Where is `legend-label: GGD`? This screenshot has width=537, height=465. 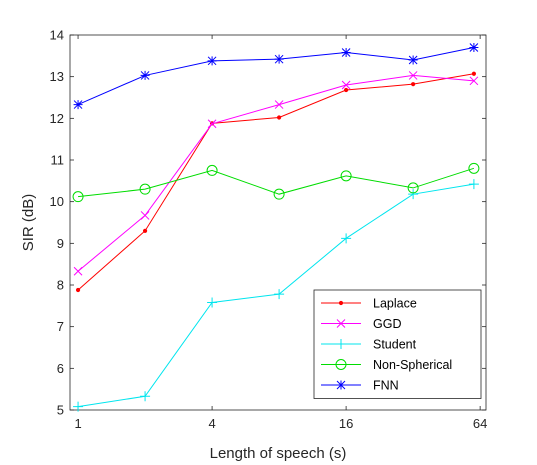
legend-label: GGD is located at coordinates (387, 324).